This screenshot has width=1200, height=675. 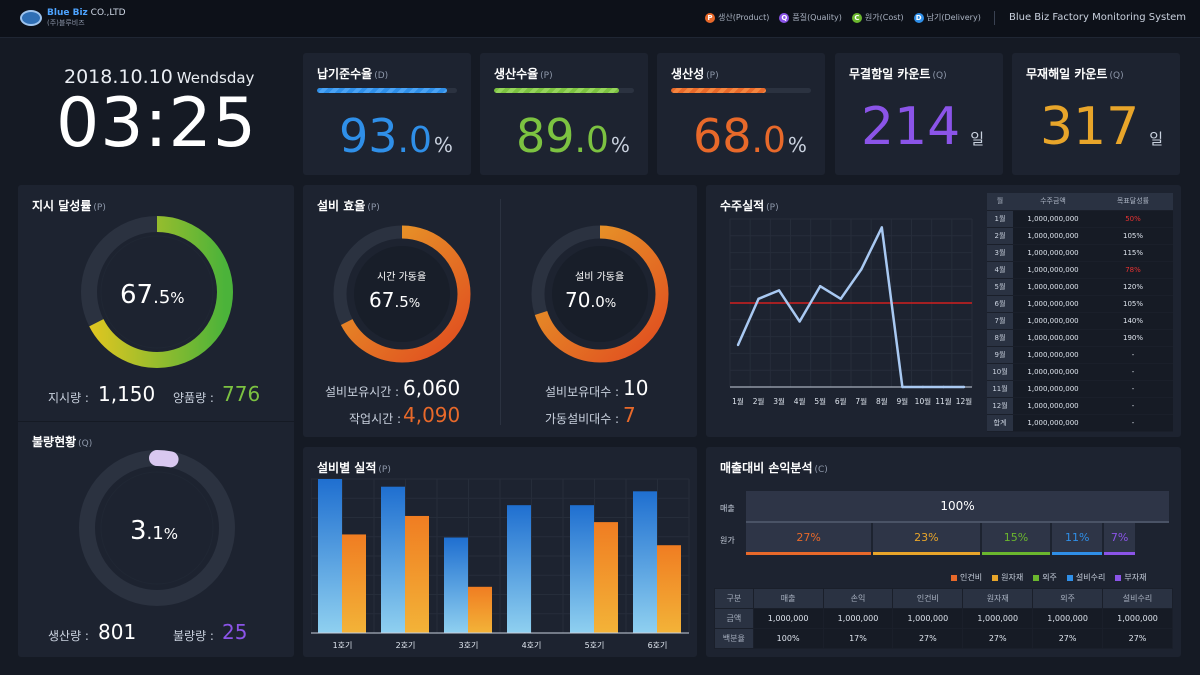 What do you see at coordinates (620, 145) in the screenshot?
I see `kpi-unit: %` at bounding box center [620, 145].